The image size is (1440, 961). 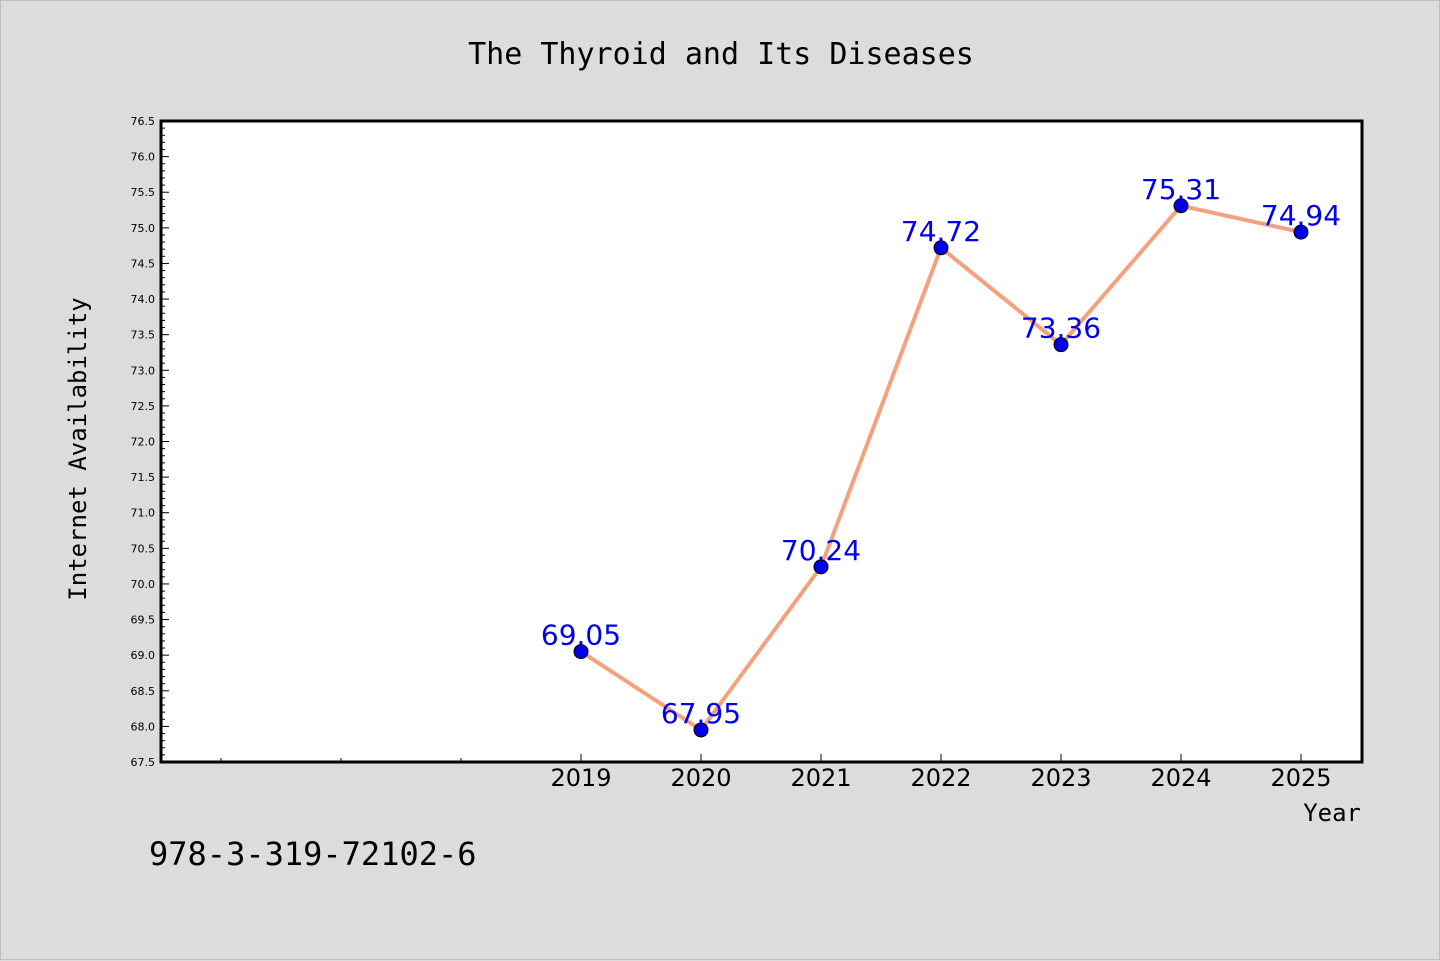 What do you see at coordinates (1301, 215) in the screenshot?
I see `data-label: 74.94` at bounding box center [1301, 215].